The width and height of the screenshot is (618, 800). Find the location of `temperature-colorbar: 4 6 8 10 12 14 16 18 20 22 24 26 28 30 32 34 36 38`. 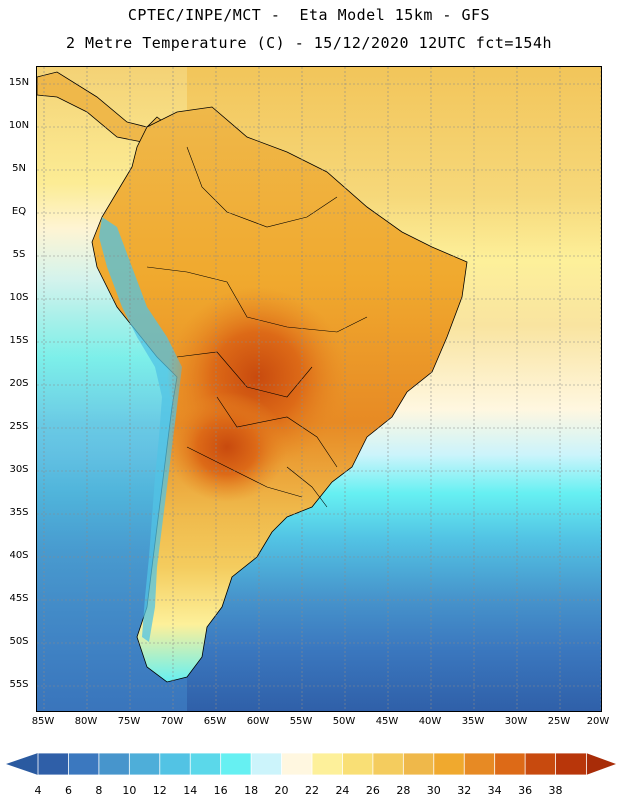

temperature-colorbar: 4 6 8 10 12 14 16 18 20 22 24 26 28 30 32 34 36 38 is located at coordinates (311, 774).